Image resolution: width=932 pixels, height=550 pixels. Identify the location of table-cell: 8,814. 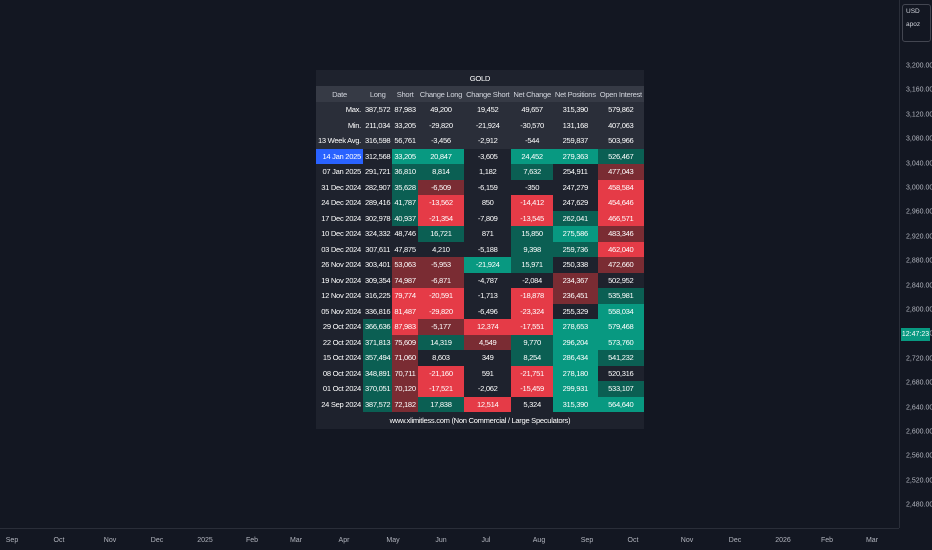
(441, 172).